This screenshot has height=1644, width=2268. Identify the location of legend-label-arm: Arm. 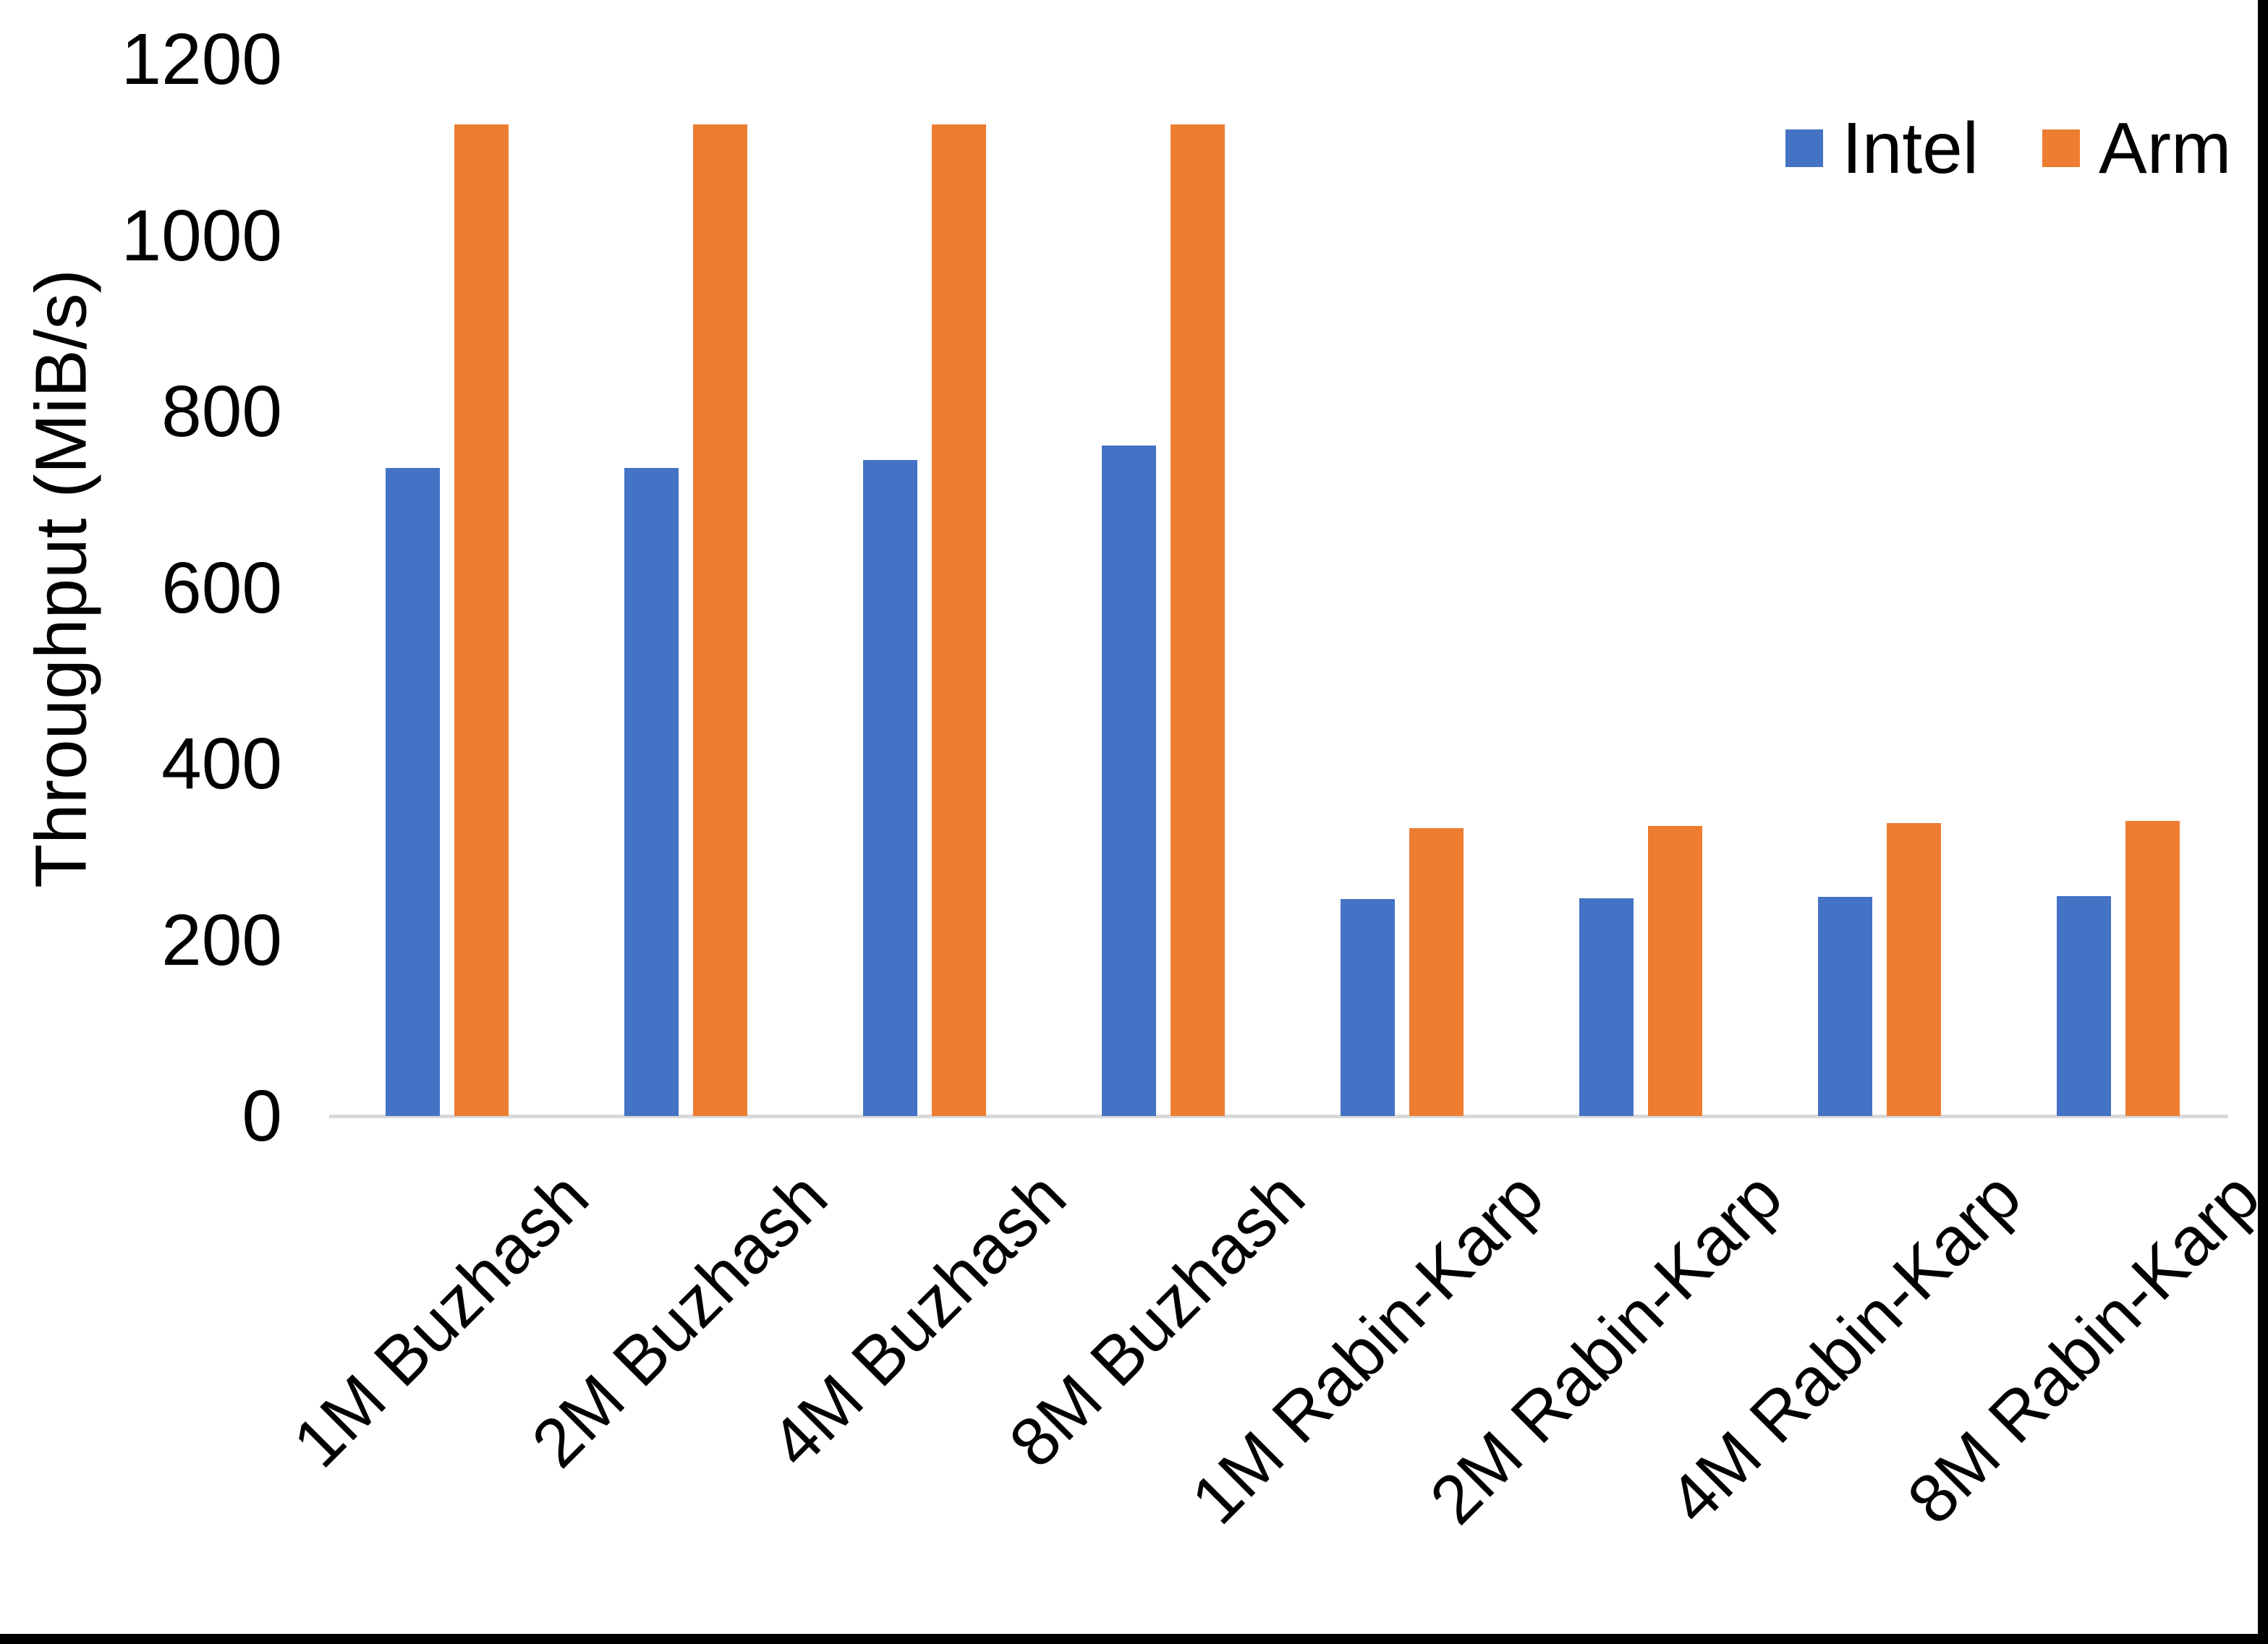
(2165, 148).